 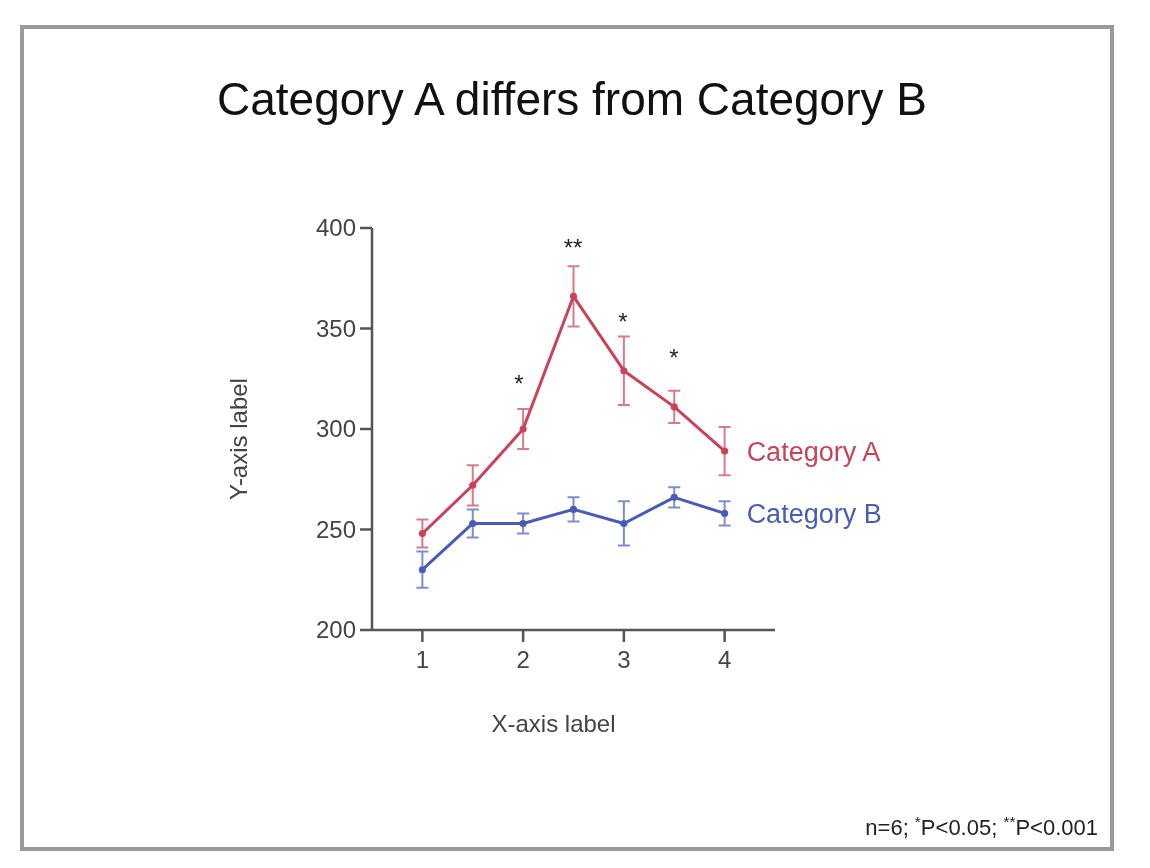 I want to click on y-axis-title: Y-axis label, so click(x=238, y=439).